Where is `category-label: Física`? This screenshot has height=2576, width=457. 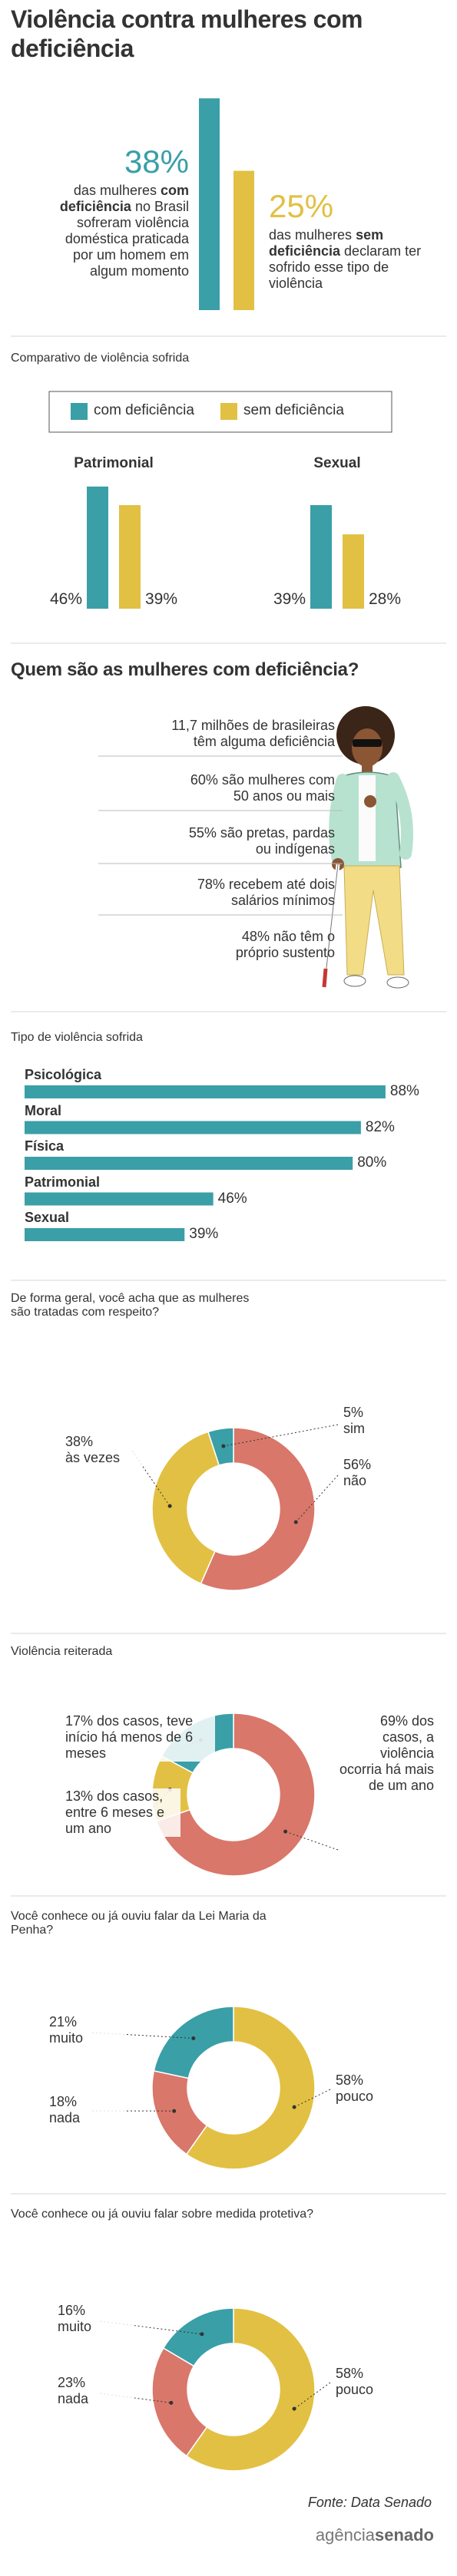 category-label: Física is located at coordinates (45, 1146).